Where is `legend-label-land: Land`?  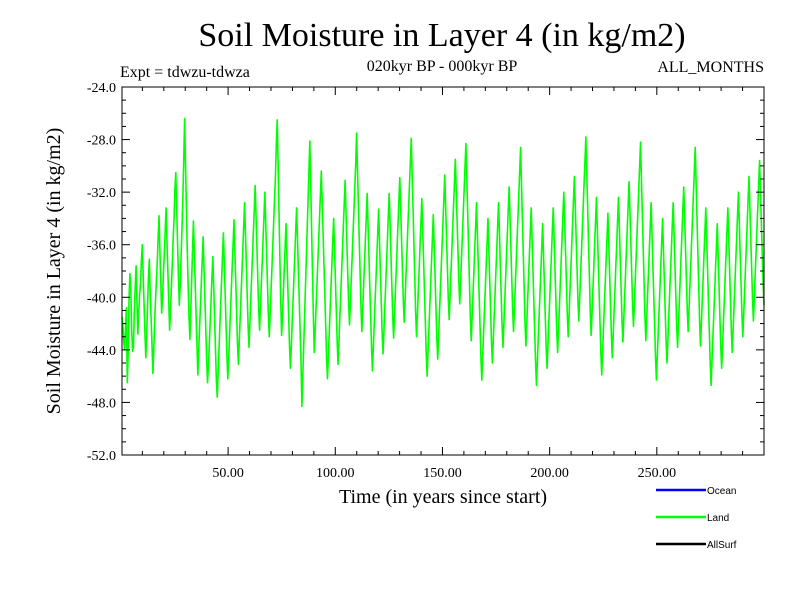
legend-label-land: Land is located at coordinates (718, 518).